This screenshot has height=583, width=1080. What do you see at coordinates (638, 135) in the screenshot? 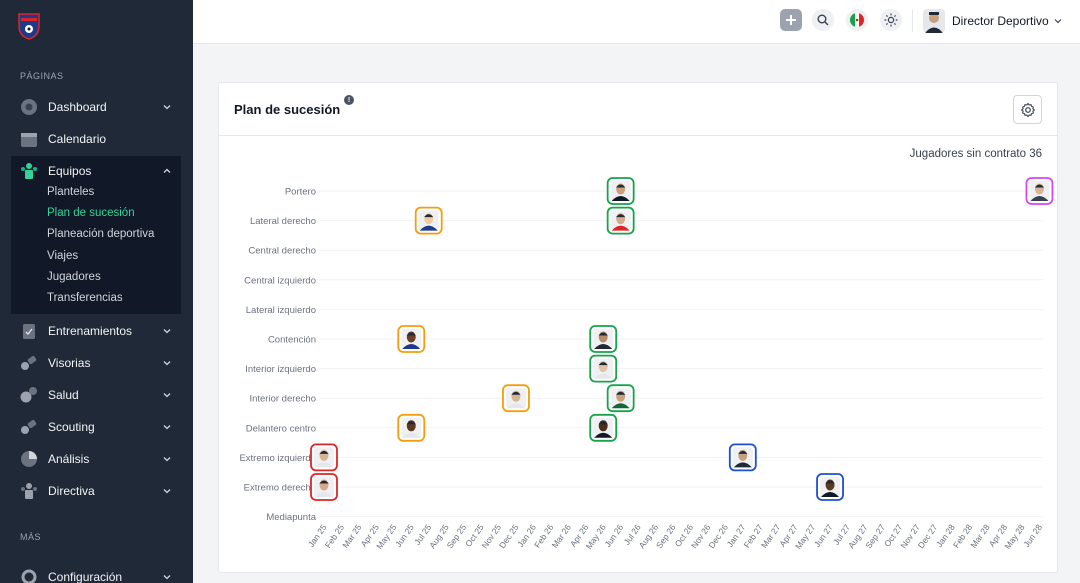
I see `card-divider` at bounding box center [638, 135].